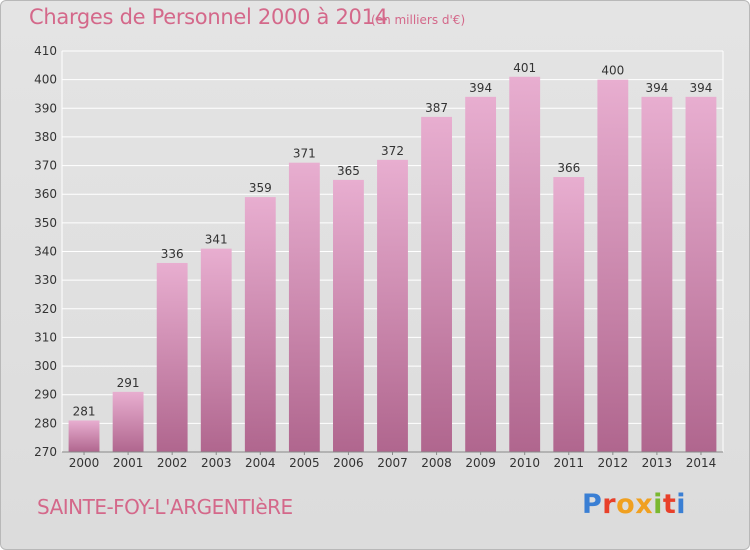 The width and height of the screenshot is (750, 550). Describe the element at coordinates (304, 463) in the screenshot. I see `x-tick-label: 2005` at that location.